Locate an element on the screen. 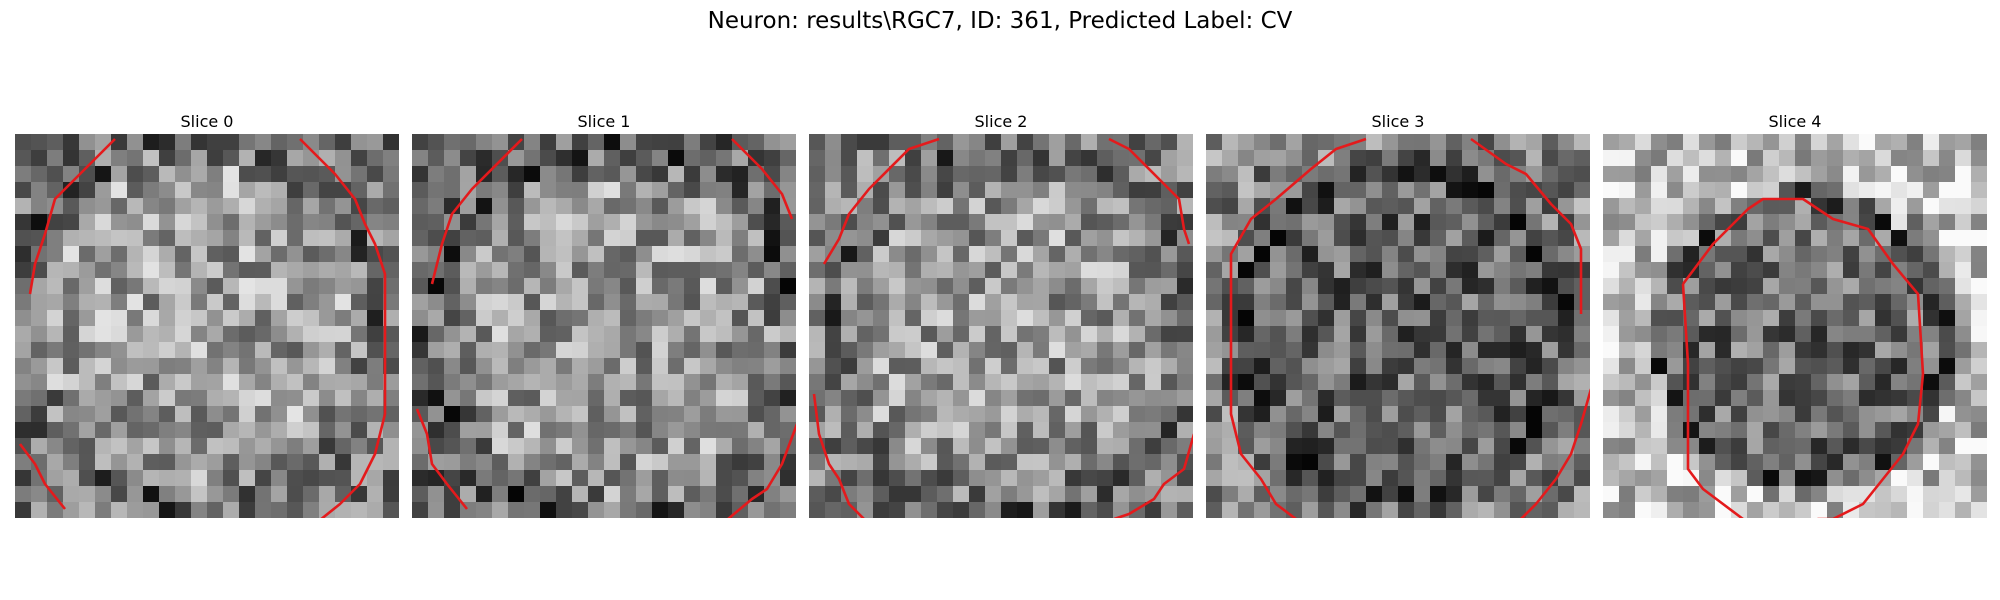 The height and width of the screenshot is (600, 2000). slice-title: Slice 3 is located at coordinates (1398, 121).